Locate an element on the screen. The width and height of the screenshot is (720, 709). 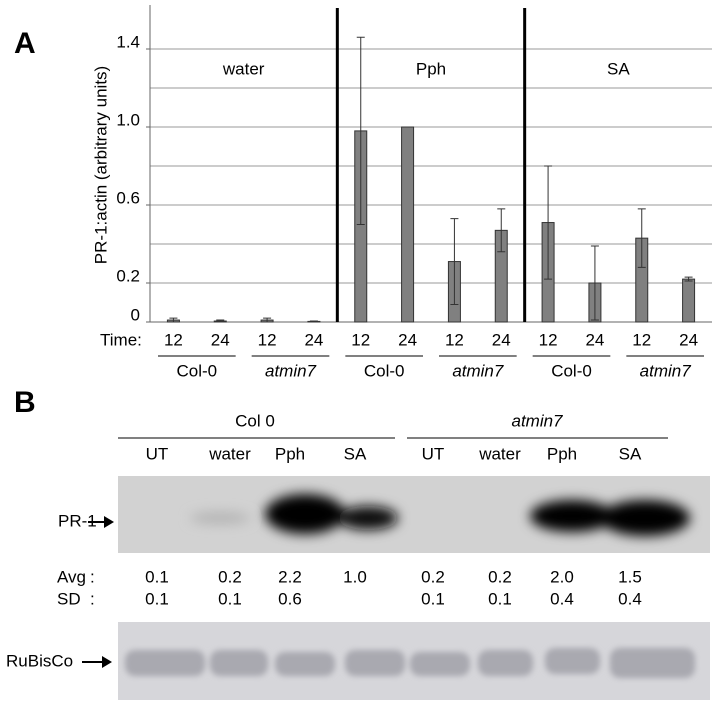
avg-label: Avg is located at coordinates (71, 576).